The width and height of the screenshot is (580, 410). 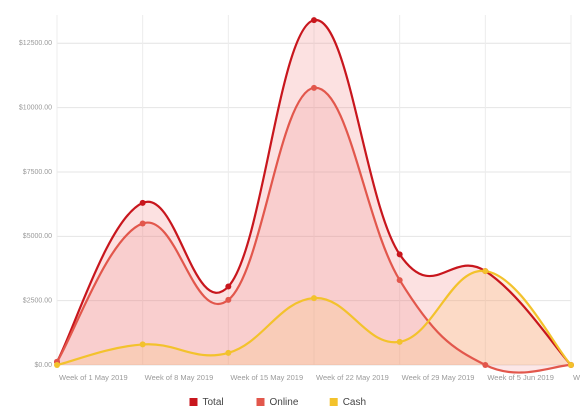 I want to click on y-tick-label: $10000.00, so click(x=35, y=107).